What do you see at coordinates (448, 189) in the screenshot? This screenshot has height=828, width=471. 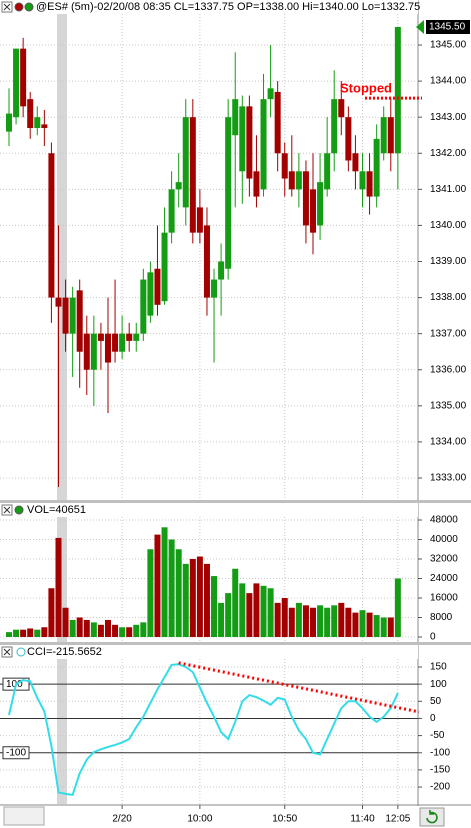 I see `y-tick-label: 1341.00` at bounding box center [448, 189].